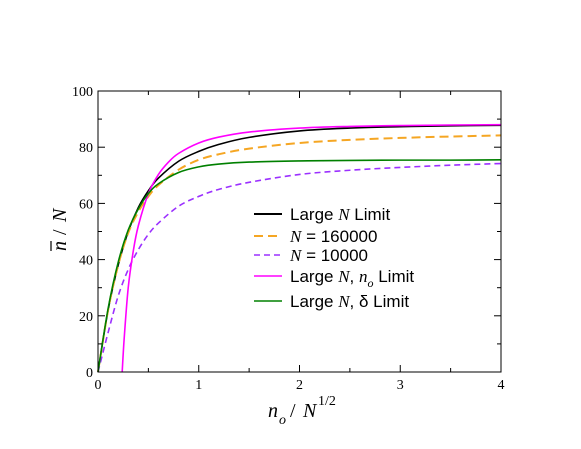  I want to click on y-tick-label: 40, so click(86, 261).